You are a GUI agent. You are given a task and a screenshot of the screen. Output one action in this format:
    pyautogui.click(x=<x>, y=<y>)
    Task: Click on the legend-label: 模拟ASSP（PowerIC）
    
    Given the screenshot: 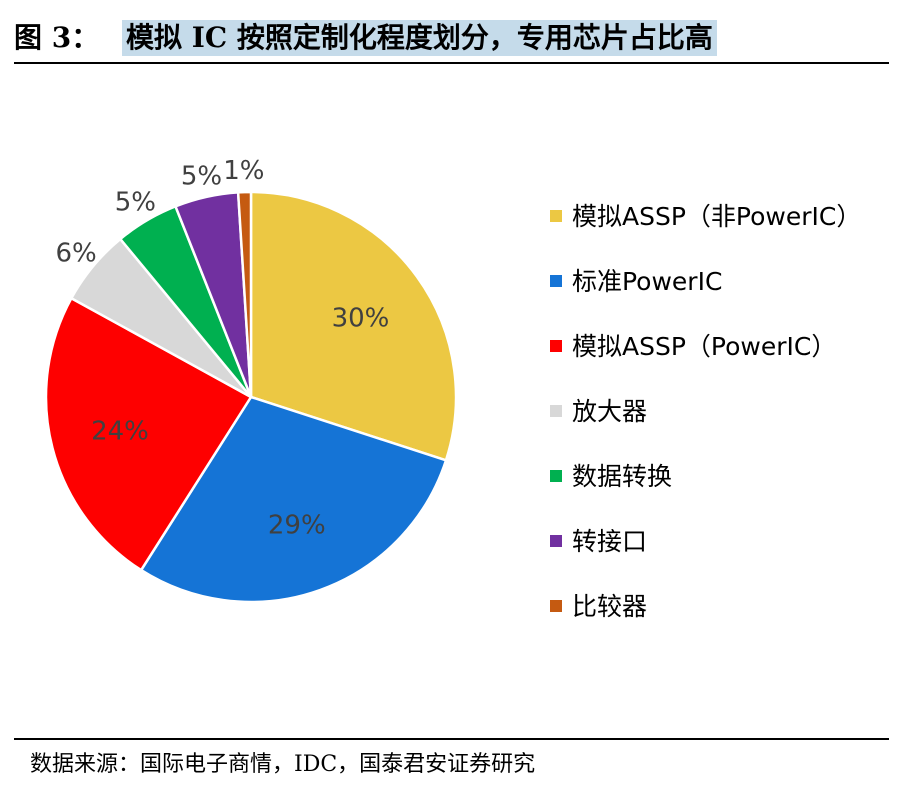 What is the action you would take?
    pyautogui.click(x=704, y=346)
    